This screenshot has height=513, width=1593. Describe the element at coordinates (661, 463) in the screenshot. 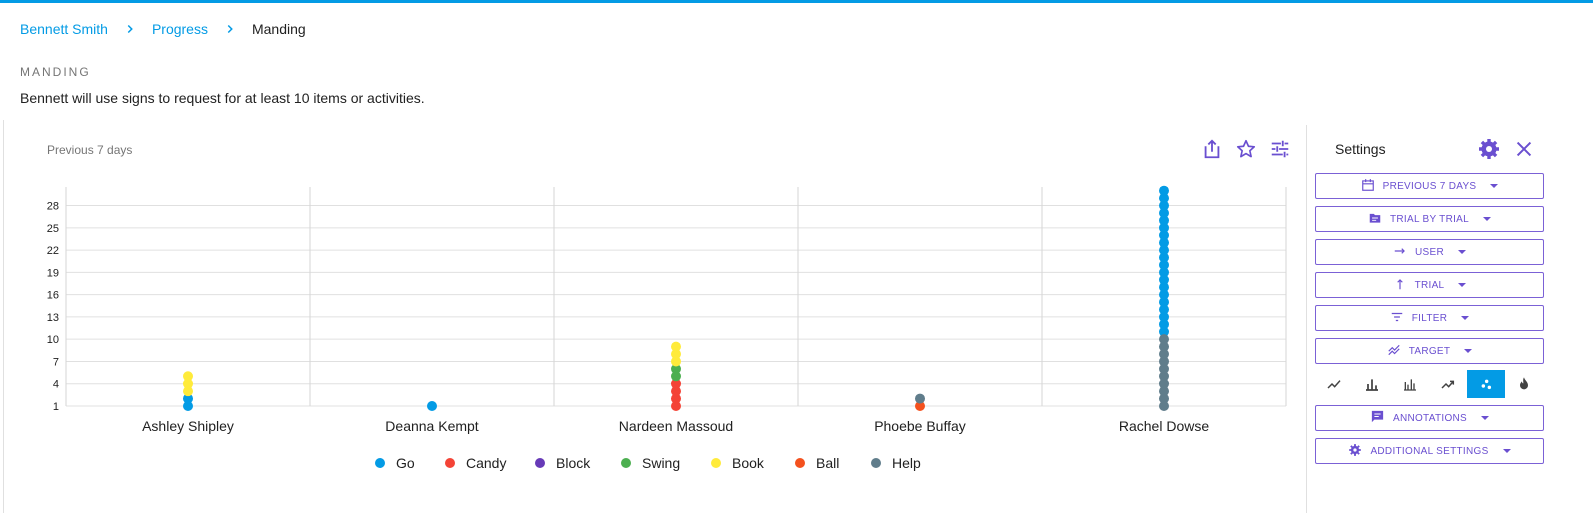

I see `legend-label: Swing` at that location.